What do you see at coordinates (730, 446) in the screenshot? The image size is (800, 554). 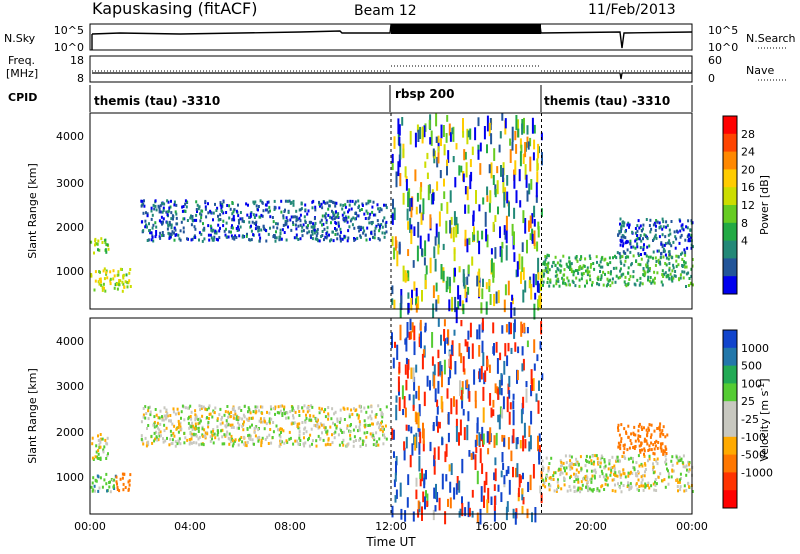 I see `colorbar-swatch` at bounding box center [730, 446].